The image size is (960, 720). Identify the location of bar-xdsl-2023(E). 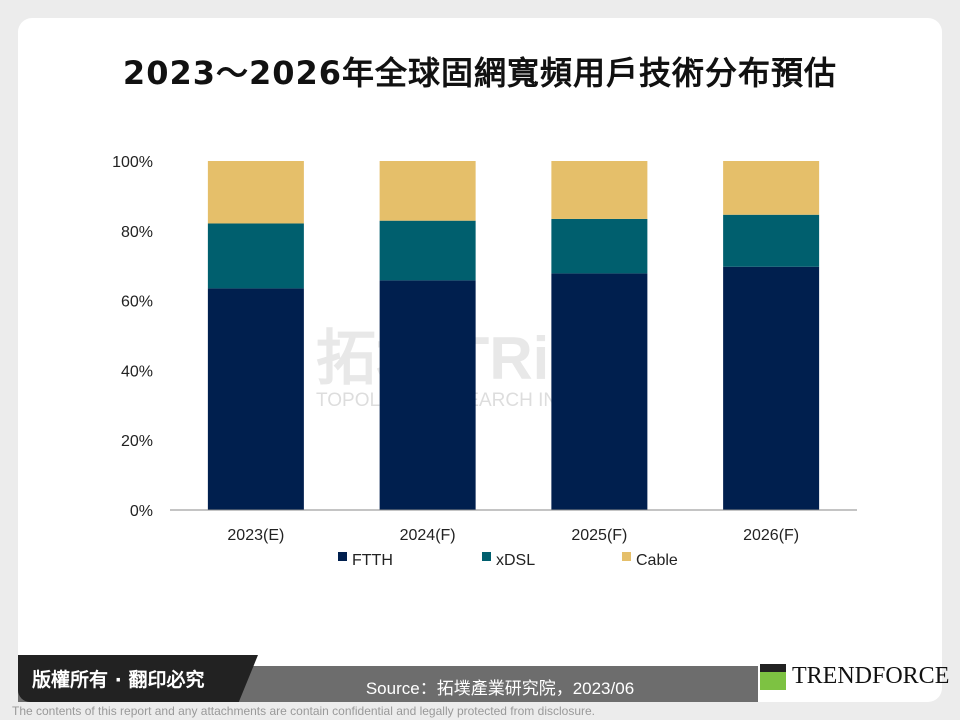
(255, 256).